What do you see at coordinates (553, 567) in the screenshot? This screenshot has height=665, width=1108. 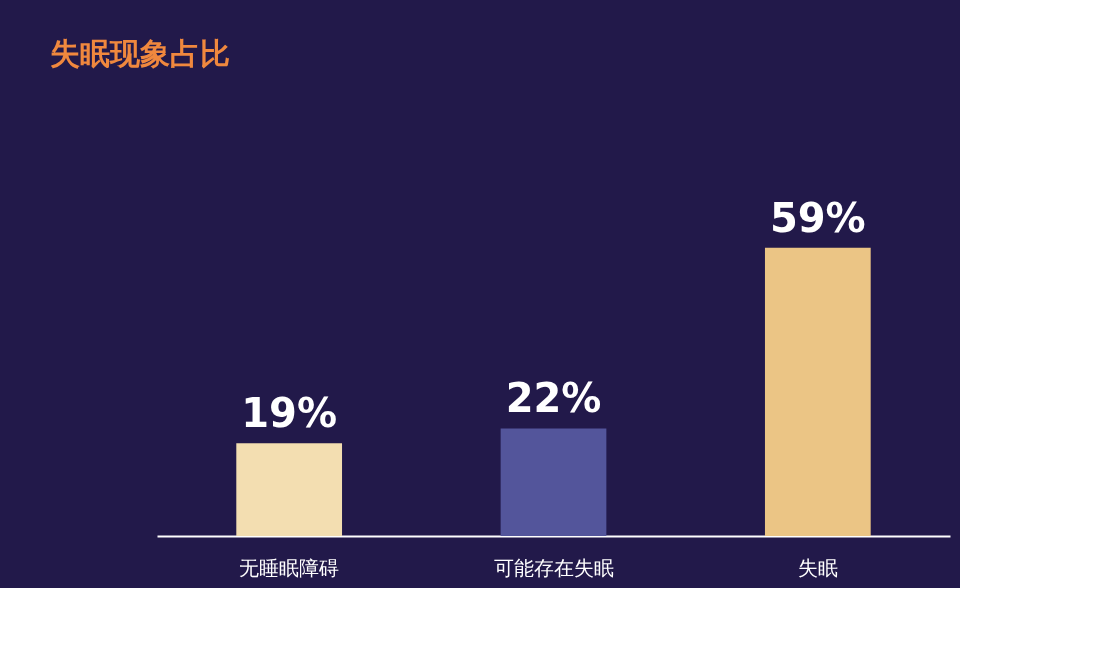 I see `x-tick-label: 可能存在失眠` at bounding box center [553, 567].